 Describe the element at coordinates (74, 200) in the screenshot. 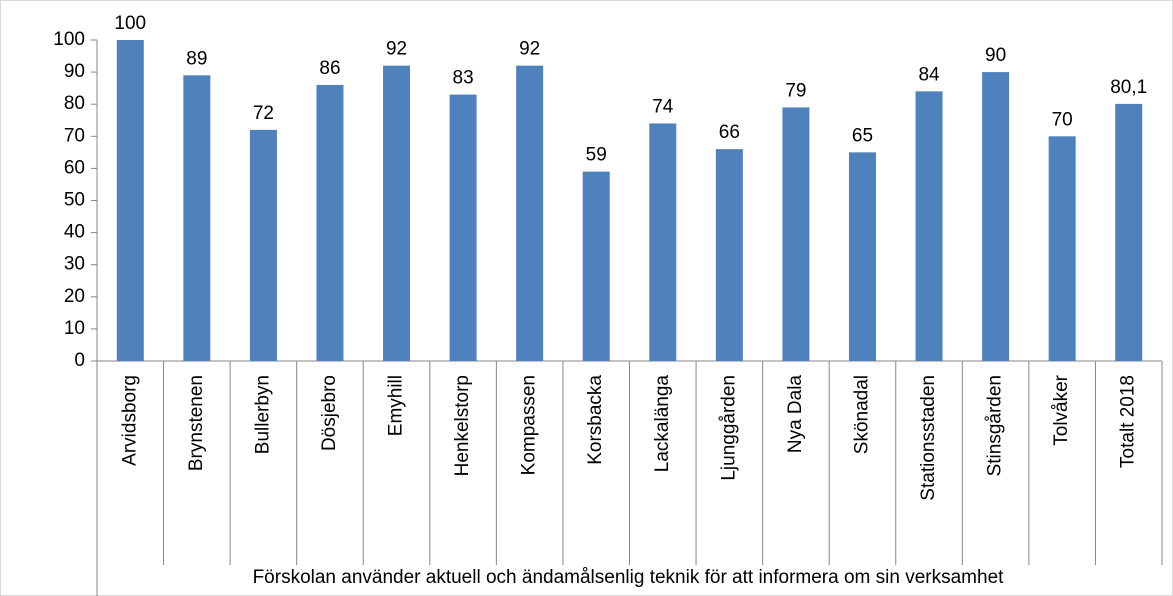

I see `y-tick-label: 50` at that location.